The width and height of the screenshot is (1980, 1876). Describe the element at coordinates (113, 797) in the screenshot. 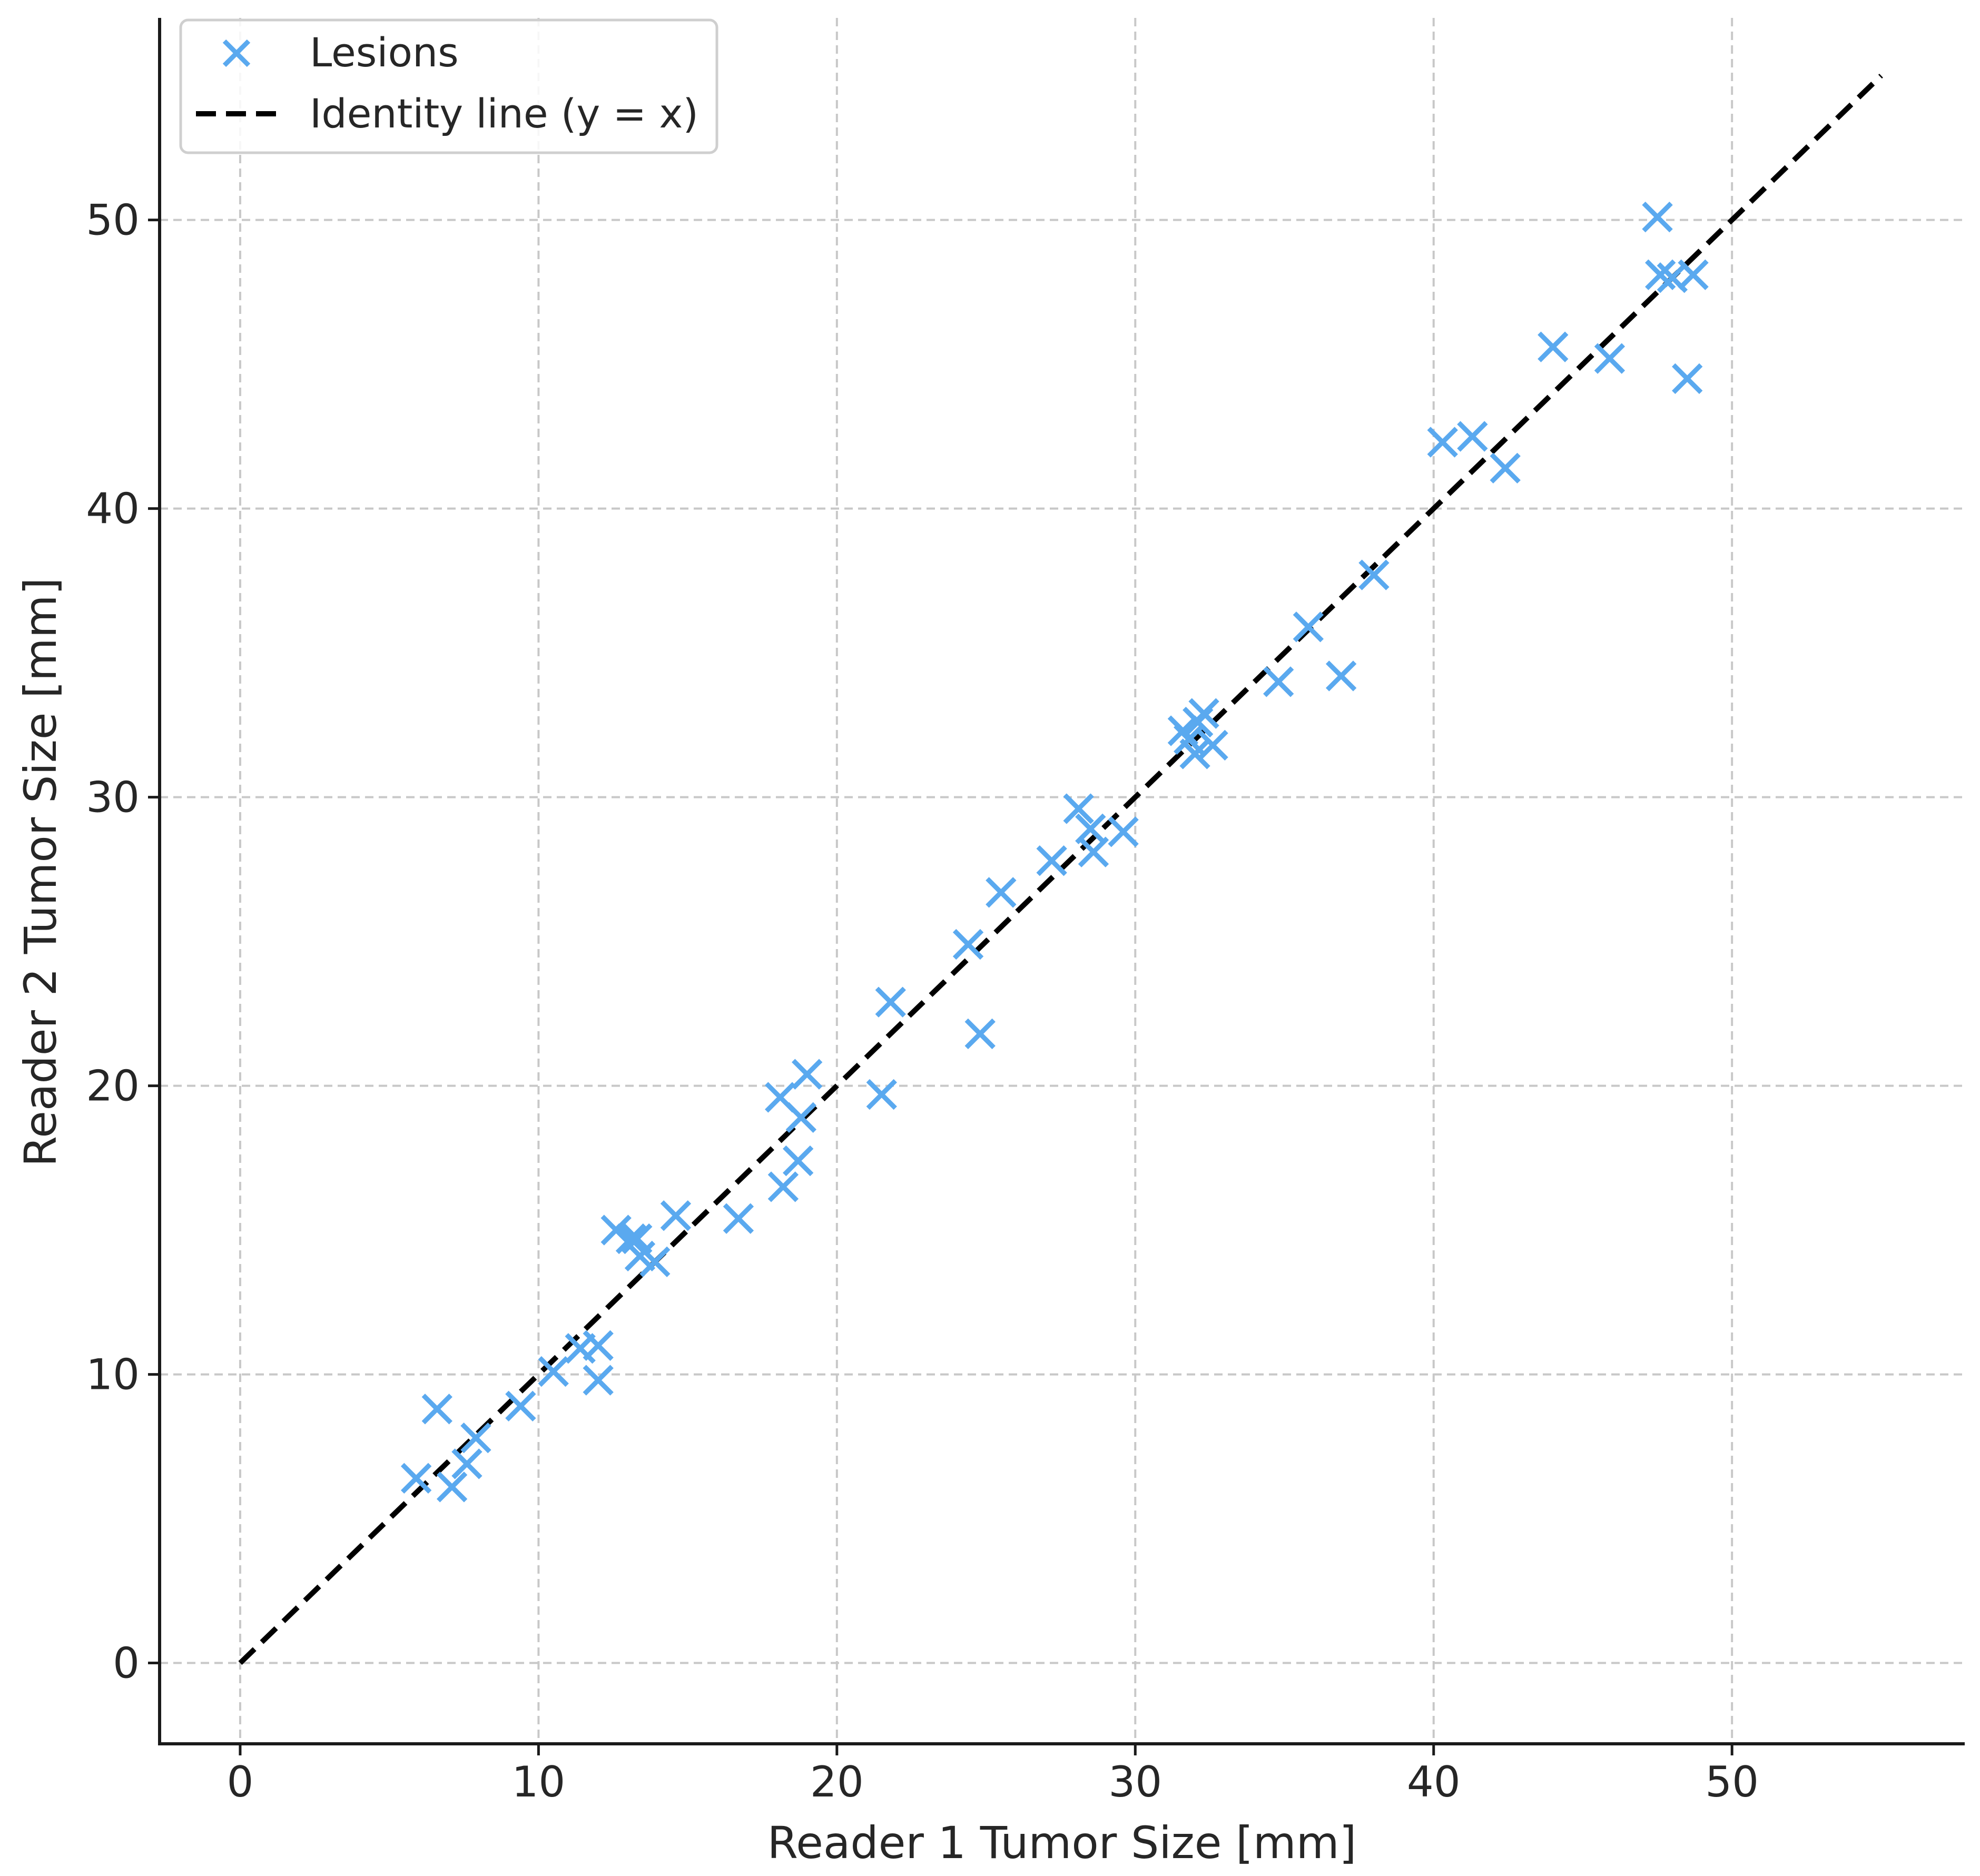

I see `y-tick-label: 30` at that location.